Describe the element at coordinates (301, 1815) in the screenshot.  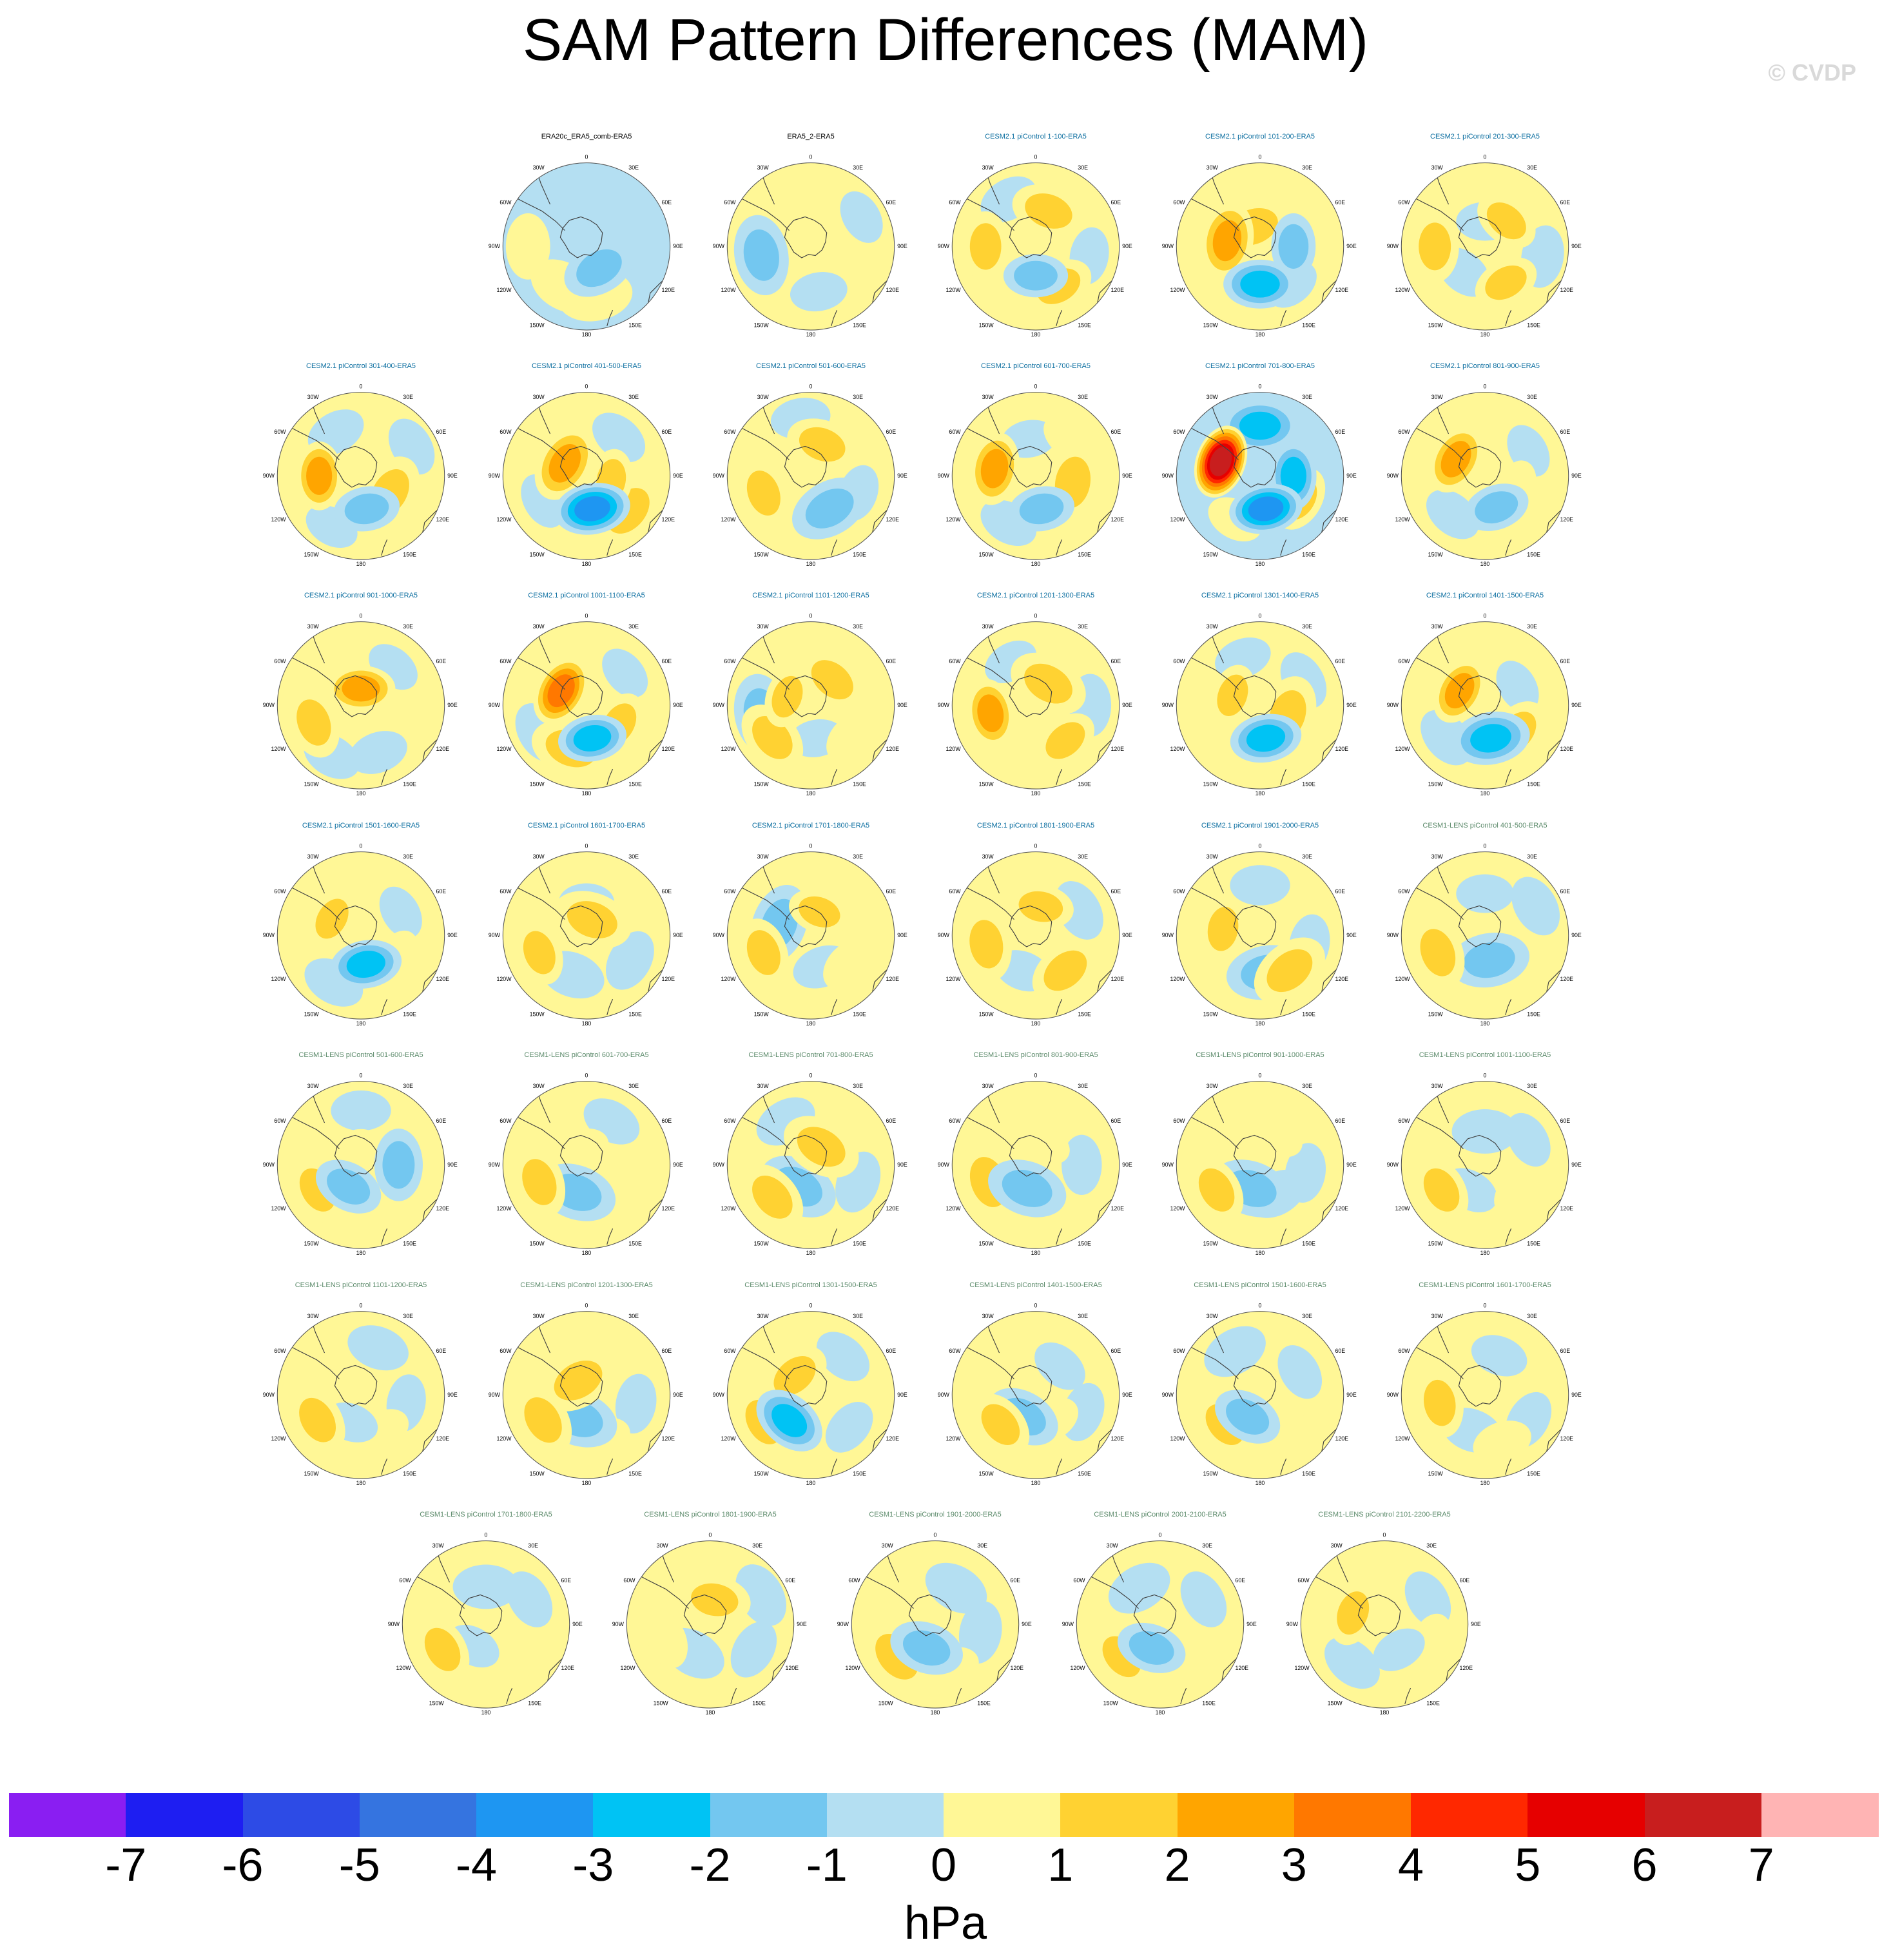
I see `colorbar-segment` at that location.